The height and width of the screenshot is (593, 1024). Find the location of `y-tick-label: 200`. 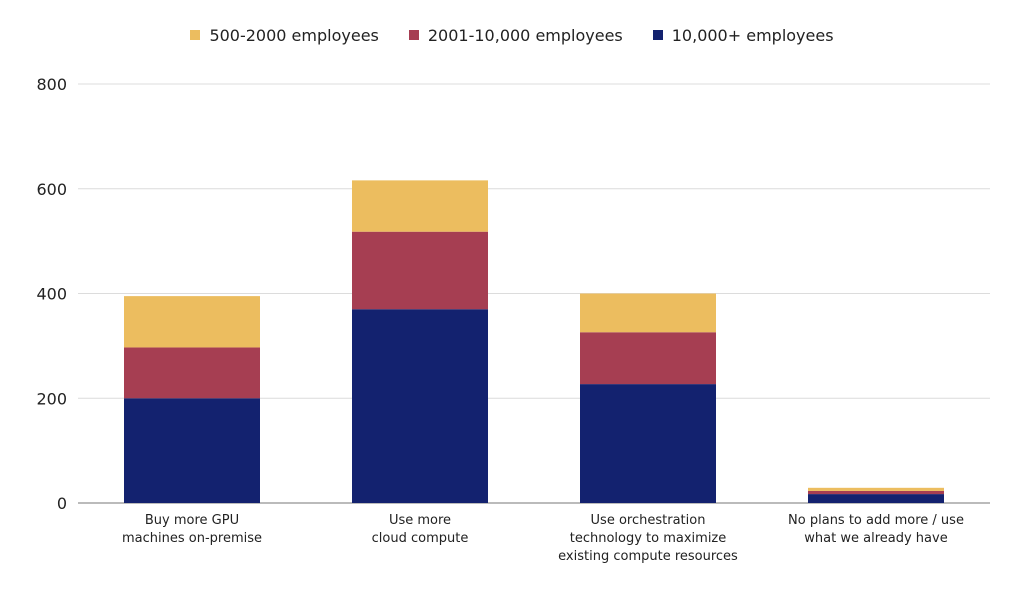

y-tick-label: 200 is located at coordinates (51, 398).